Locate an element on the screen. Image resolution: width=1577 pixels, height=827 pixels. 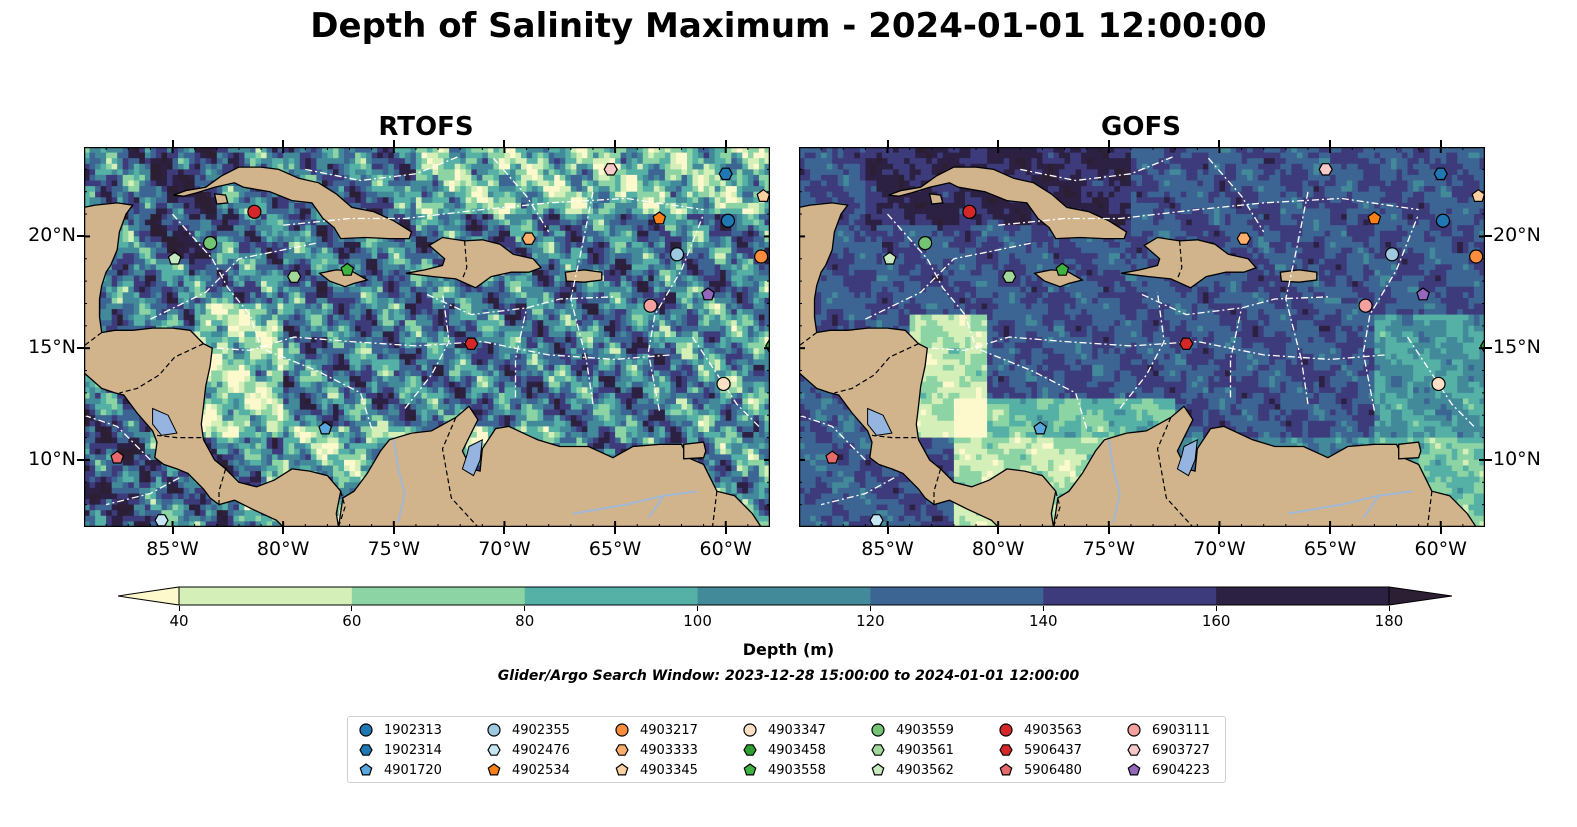
lat-tick-label: 15°N is located at coordinates (52, 347).